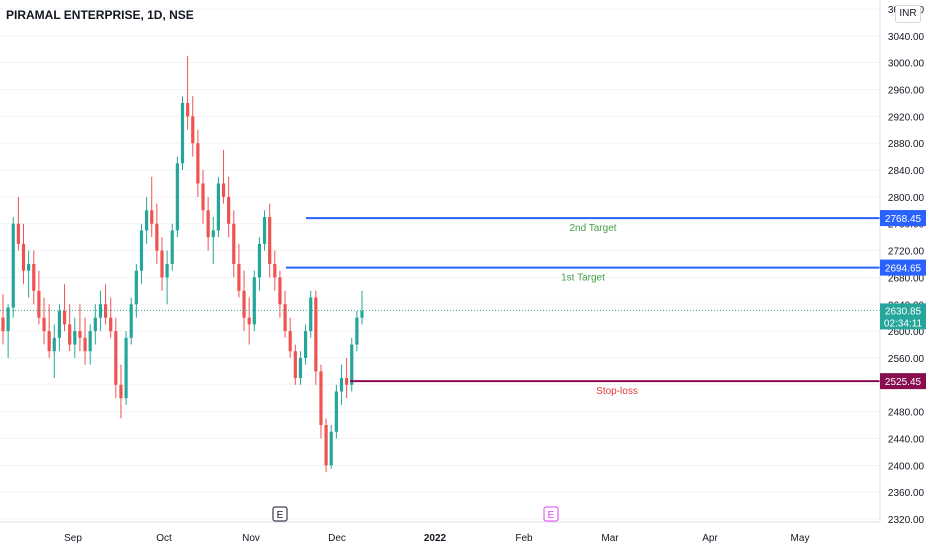 Image resolution: width=932 pixels, height=550 pixels. What do you see at coordinates (906, 439) in the screenshot?
I see `price-tick-label: 2440.00` at bounding box center [906, 439].